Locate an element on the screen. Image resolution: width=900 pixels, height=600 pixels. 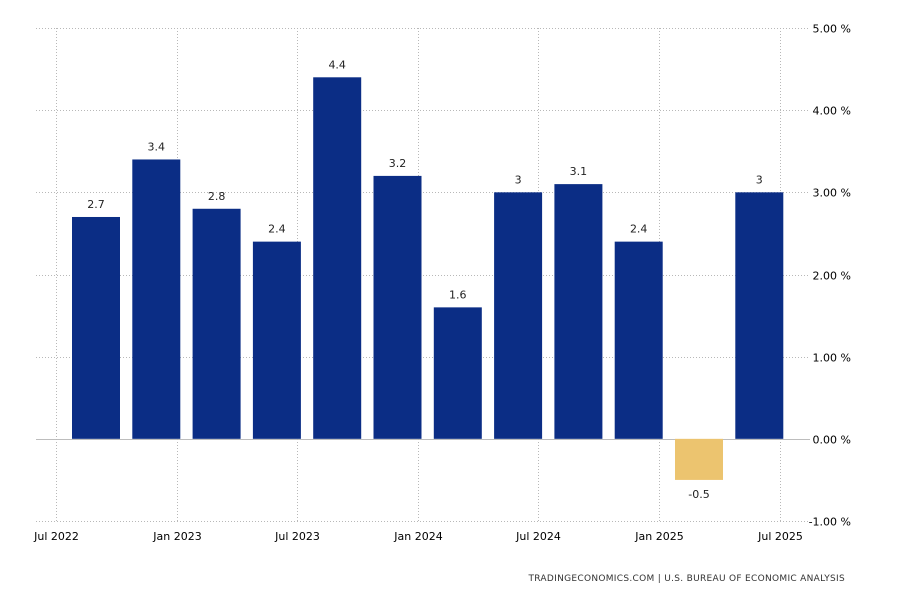
x-tick-label: Jan 2024 is located at coordinates (417, 536).